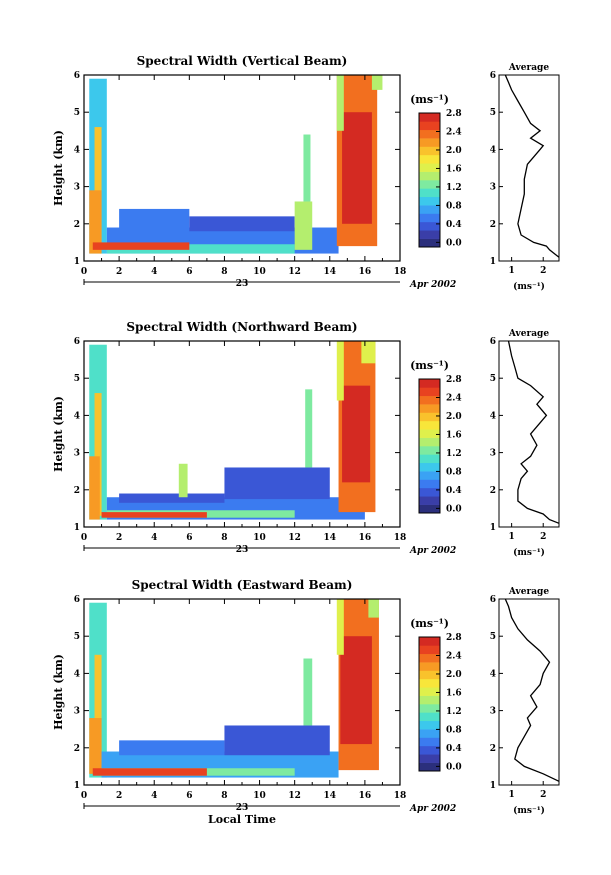  I want to click on colorbar-tick-label: 0.0, so click(454, 509).